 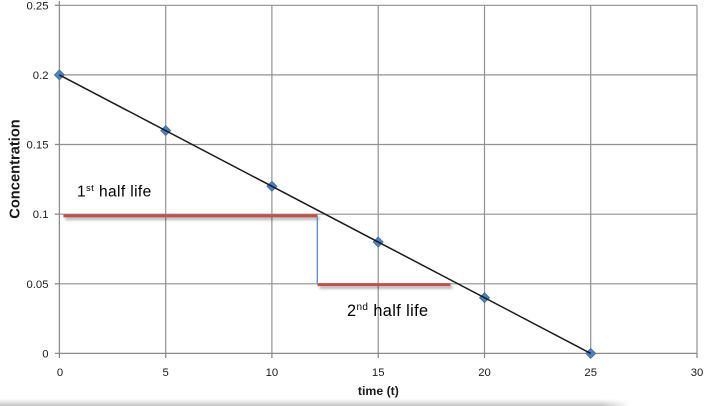 I want to click on svg-text: 0.1, so click(x=41, y=215).